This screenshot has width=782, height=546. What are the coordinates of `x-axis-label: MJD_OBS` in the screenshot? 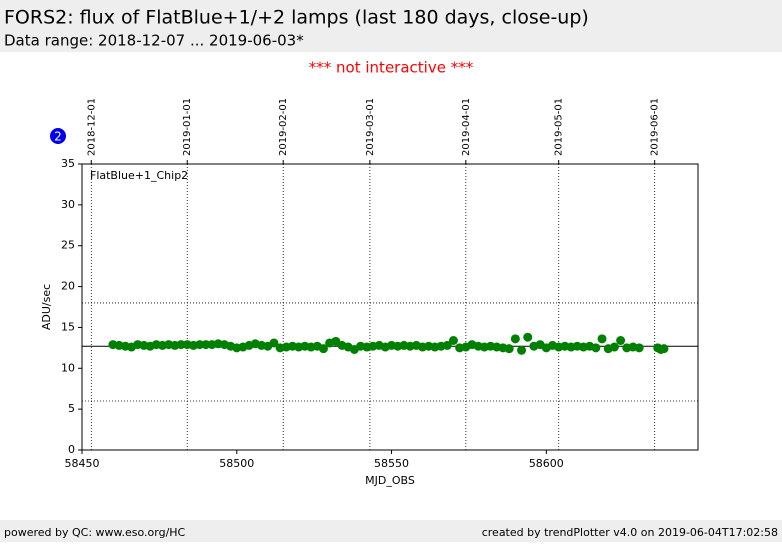 It's located at (390, 480).